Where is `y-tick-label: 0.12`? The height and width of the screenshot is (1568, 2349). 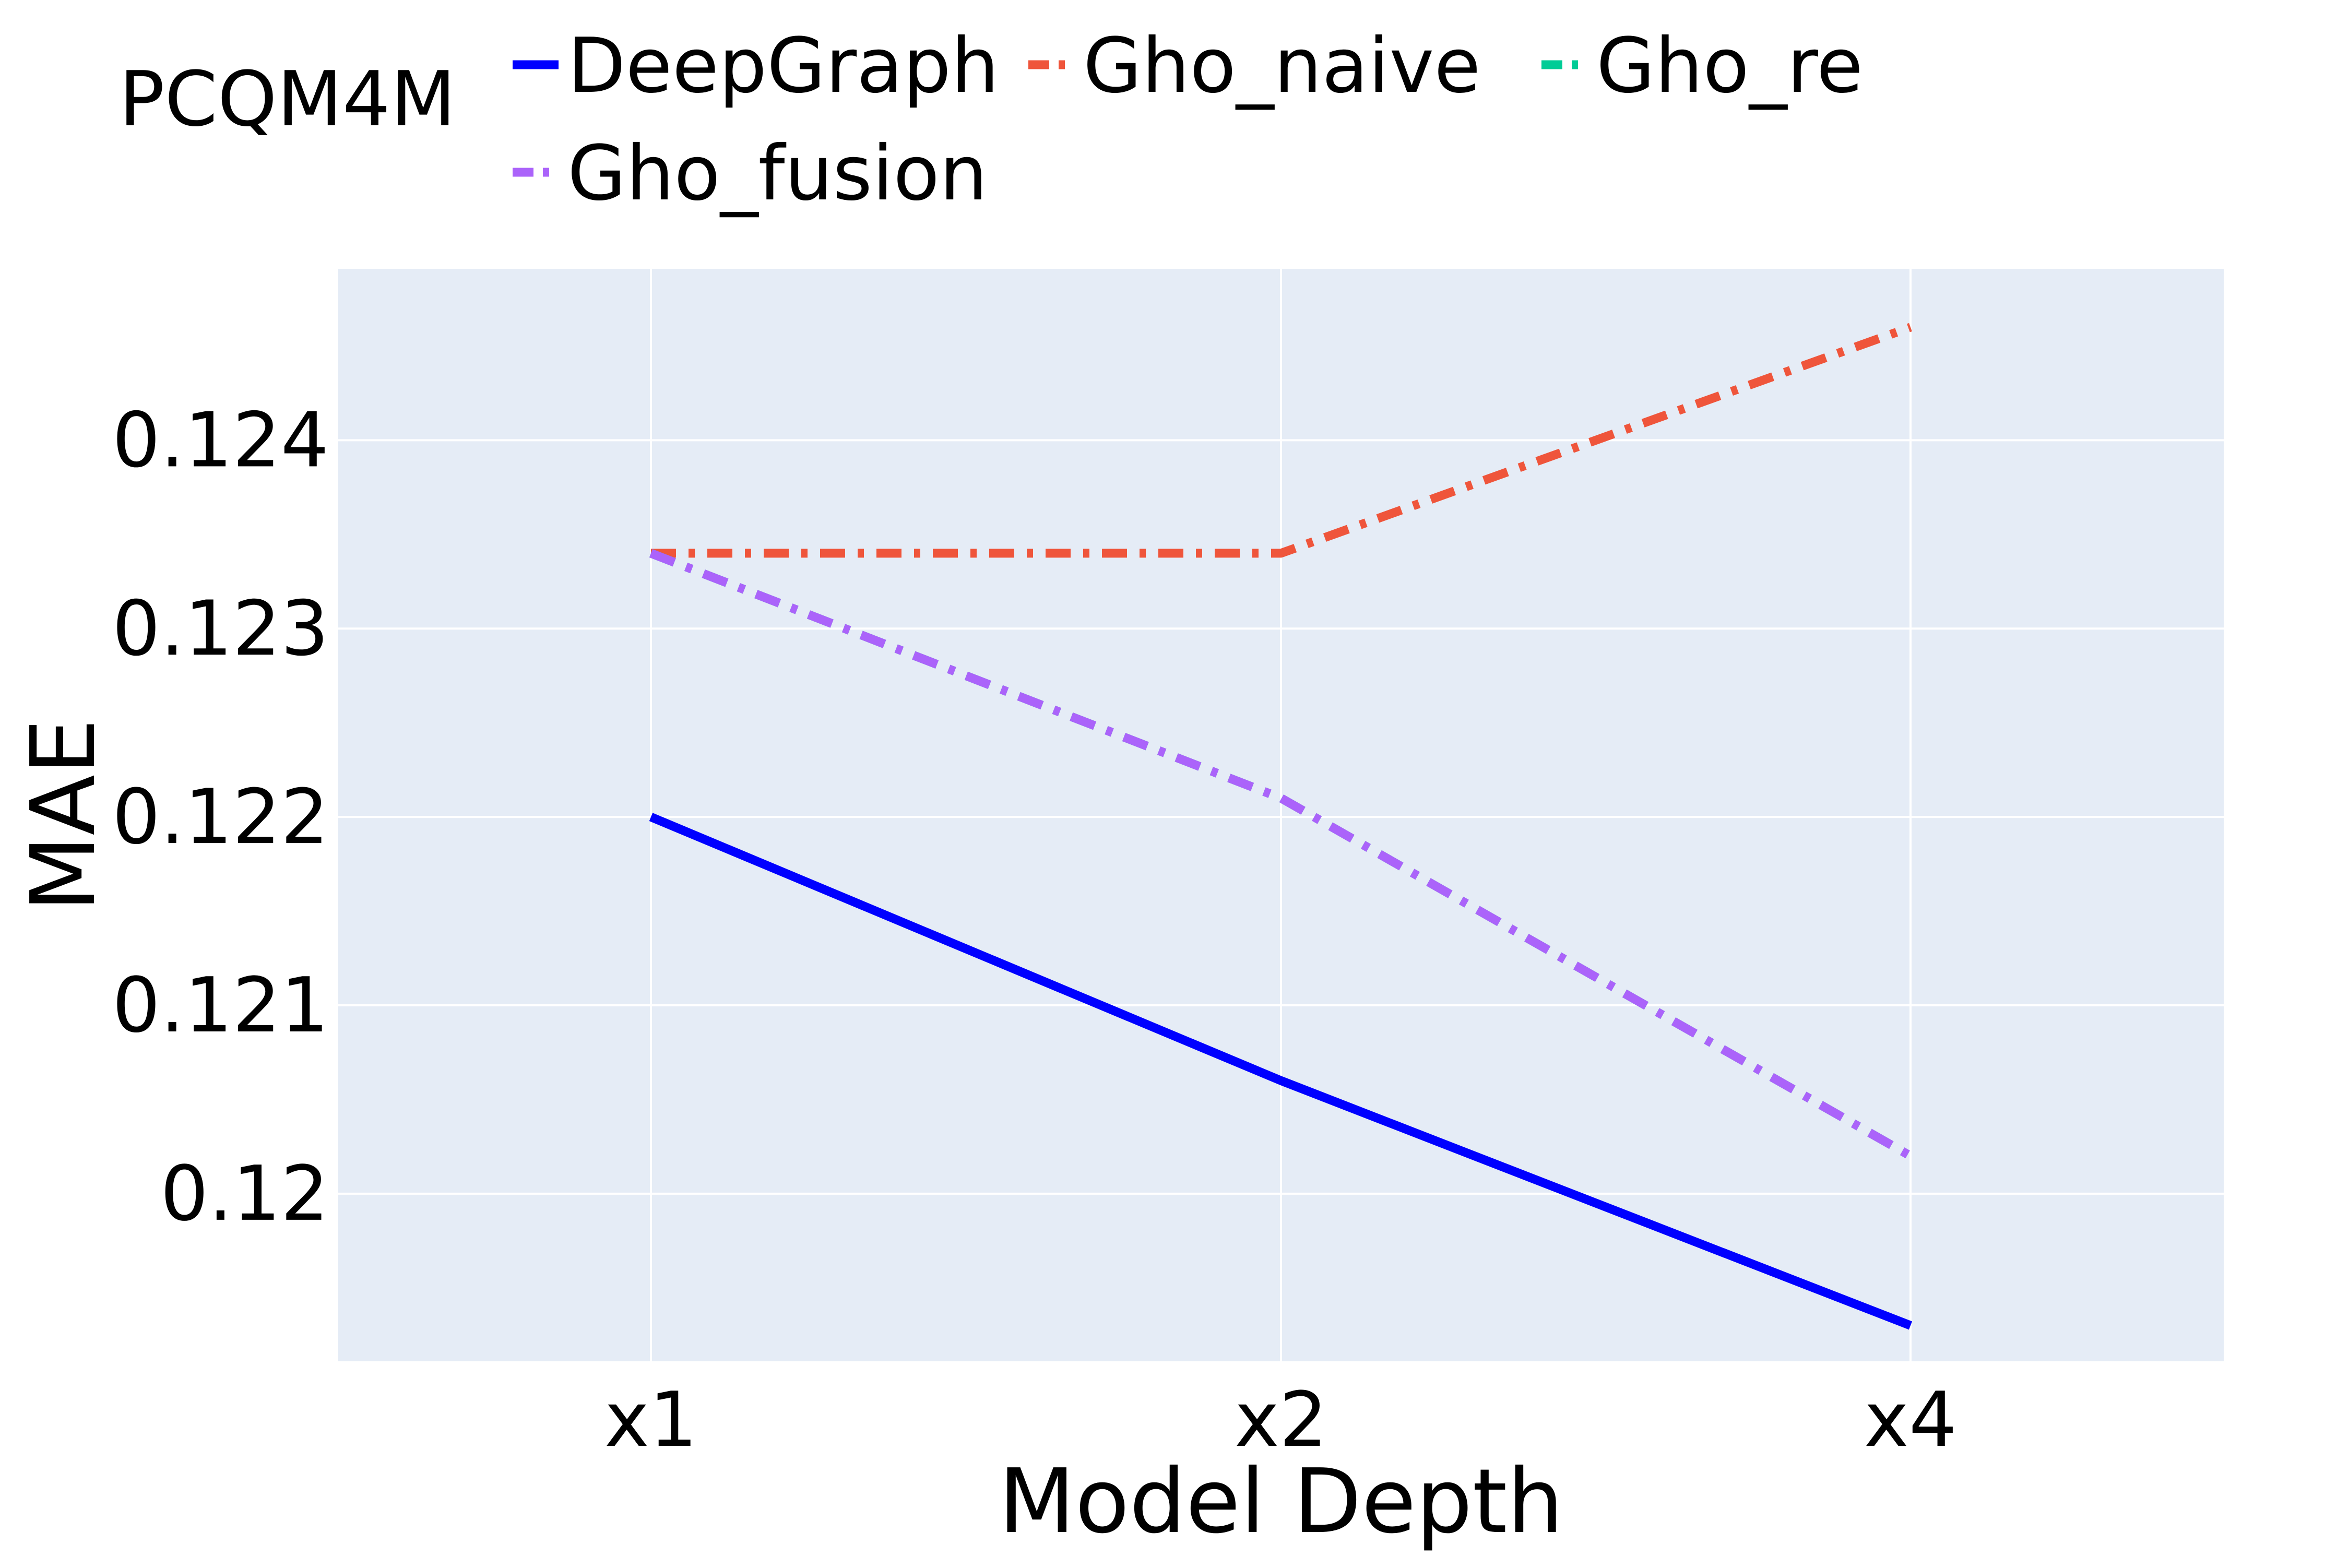 y-tick-label: 0.12 is located at coordinates (245, 1194).